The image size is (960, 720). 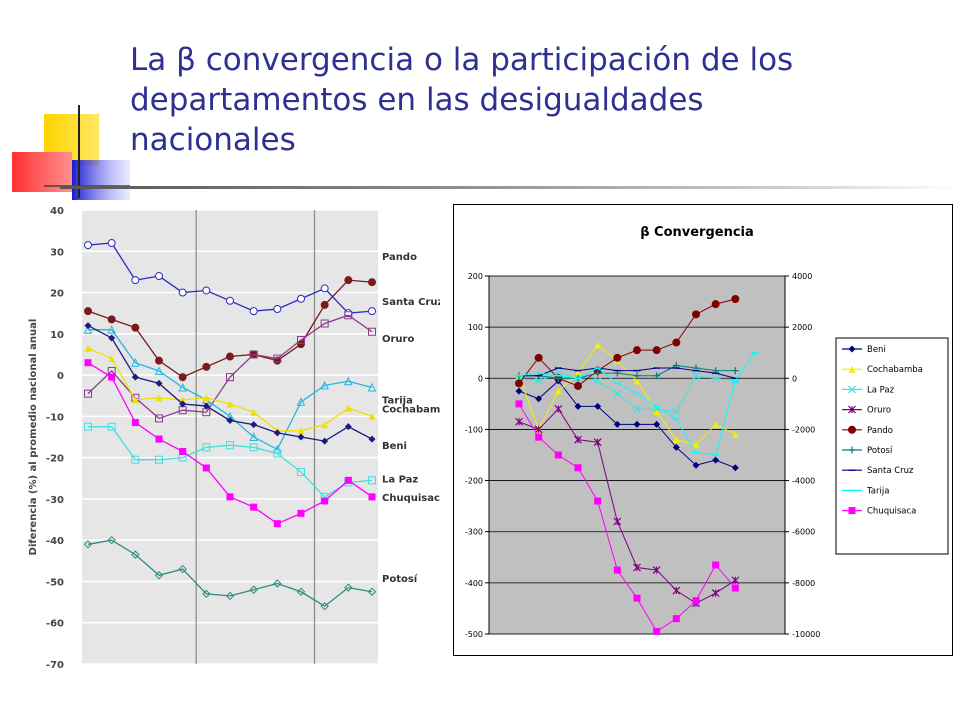 I want to click on slide-title-line-3: nacionales, so click(x=213, y=140).